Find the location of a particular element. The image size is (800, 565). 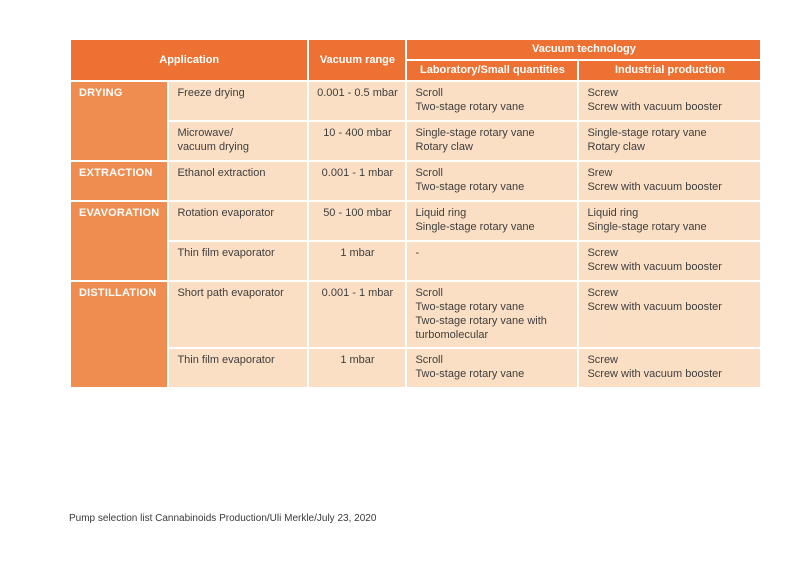

industrial-cell: Liquid ring Single-stage rotary vane is located at coordinates (670, 221).